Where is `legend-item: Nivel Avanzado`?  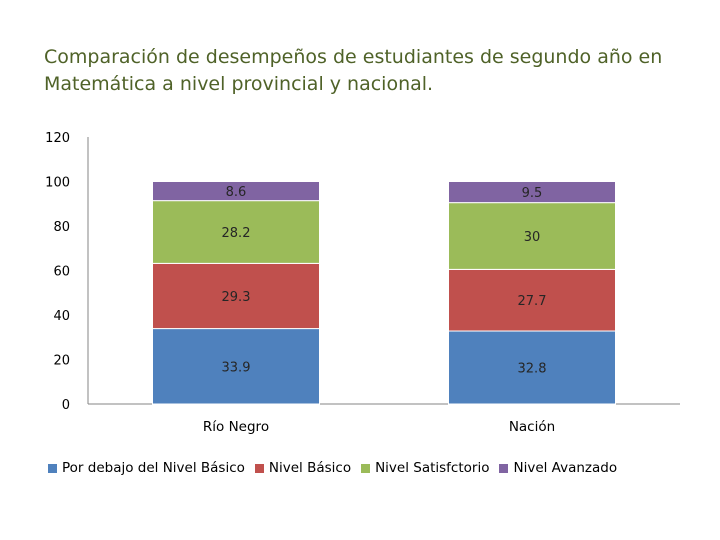 legend-item: Nivel Avanzado is located at coordinates (558, 468).